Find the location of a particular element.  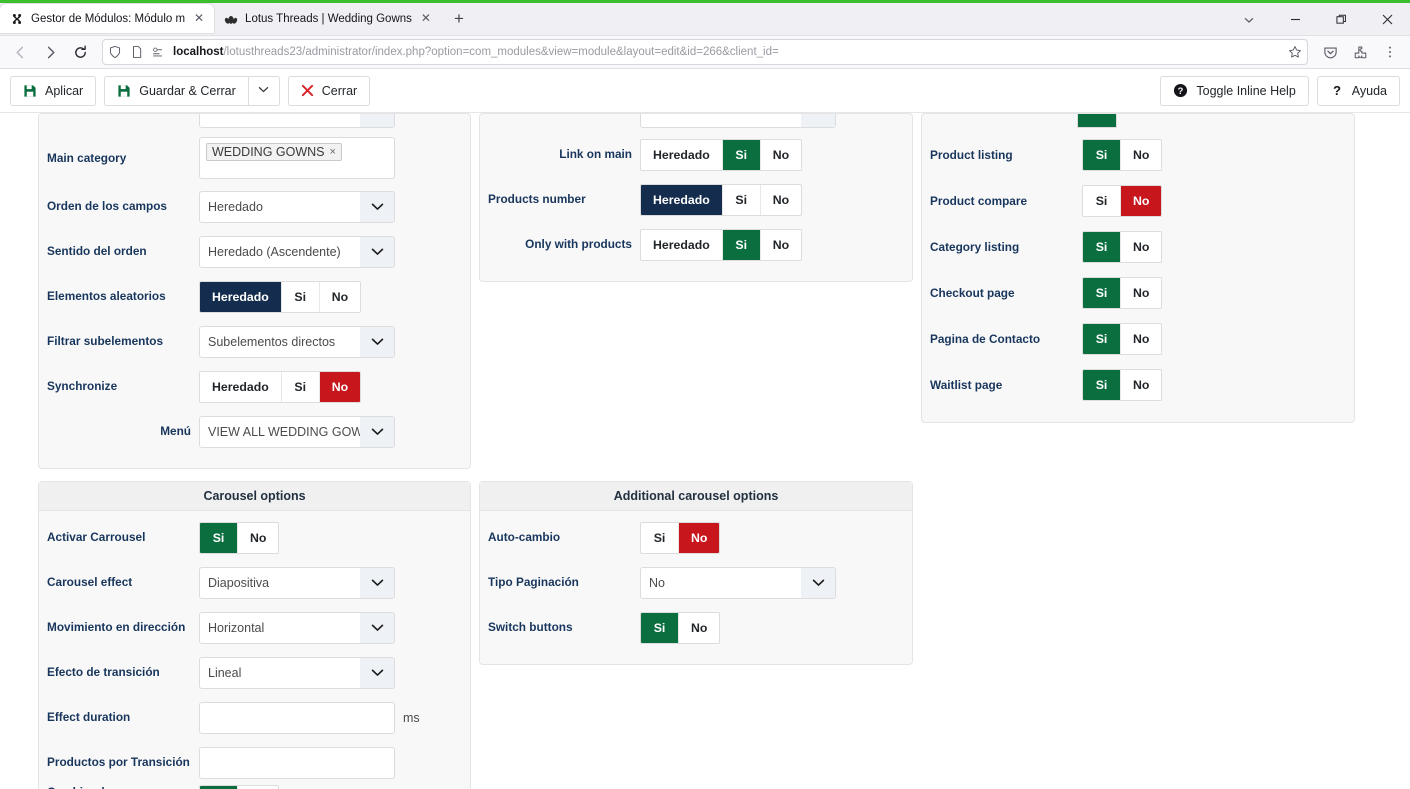

link-on-main-radio-group: Heredado Si No is located at coordinates (721, 154).